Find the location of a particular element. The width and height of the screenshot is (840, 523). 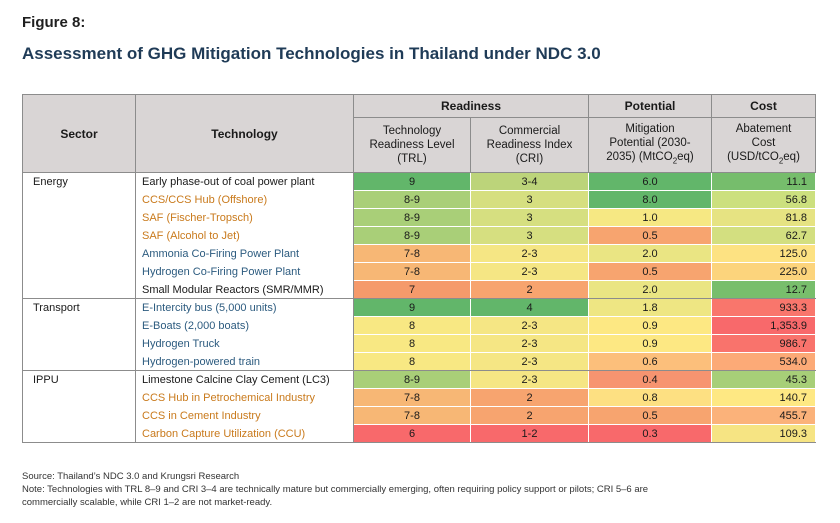

mitigation-cell: 1.8 is located at coordinates (650, 307).